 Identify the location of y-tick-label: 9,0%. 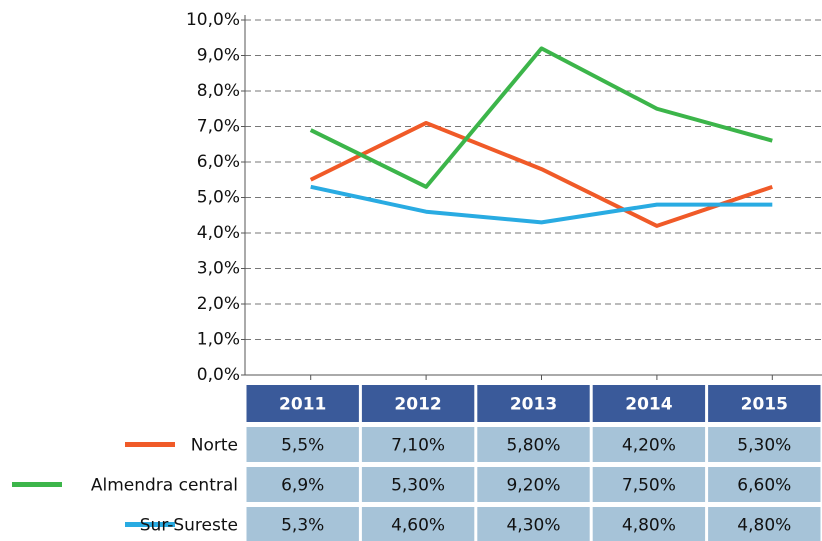
(218, 56).